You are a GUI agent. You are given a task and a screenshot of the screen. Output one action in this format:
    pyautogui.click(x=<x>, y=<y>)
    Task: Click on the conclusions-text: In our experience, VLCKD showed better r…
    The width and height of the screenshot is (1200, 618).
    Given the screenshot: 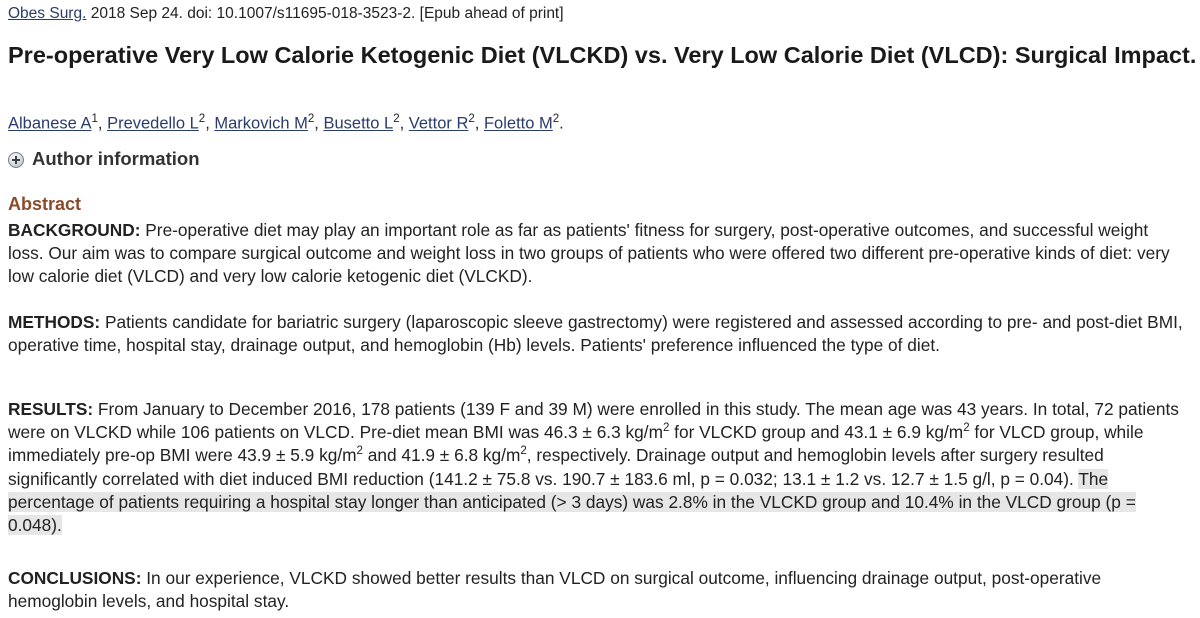 What is the action you would take?
    pyautogui.click(x=555, y=590)
    